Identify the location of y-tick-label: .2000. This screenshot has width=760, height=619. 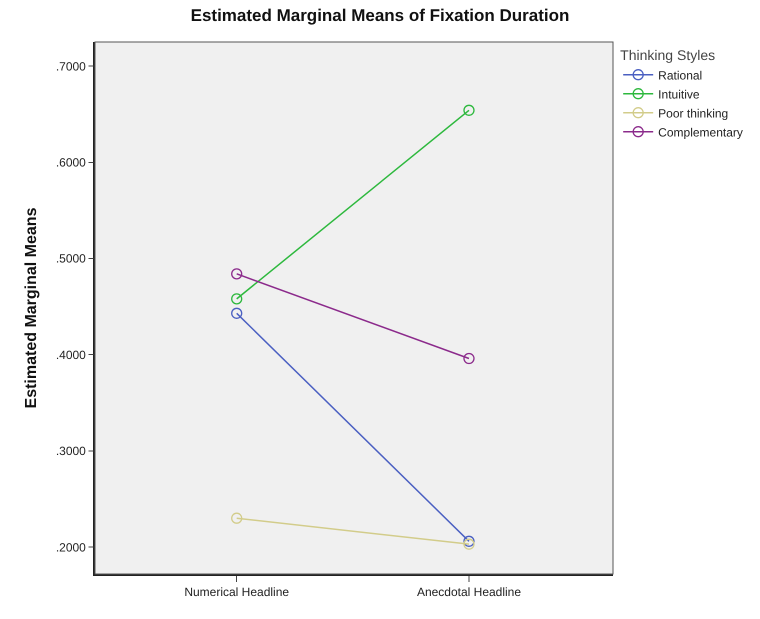
(71, 547).